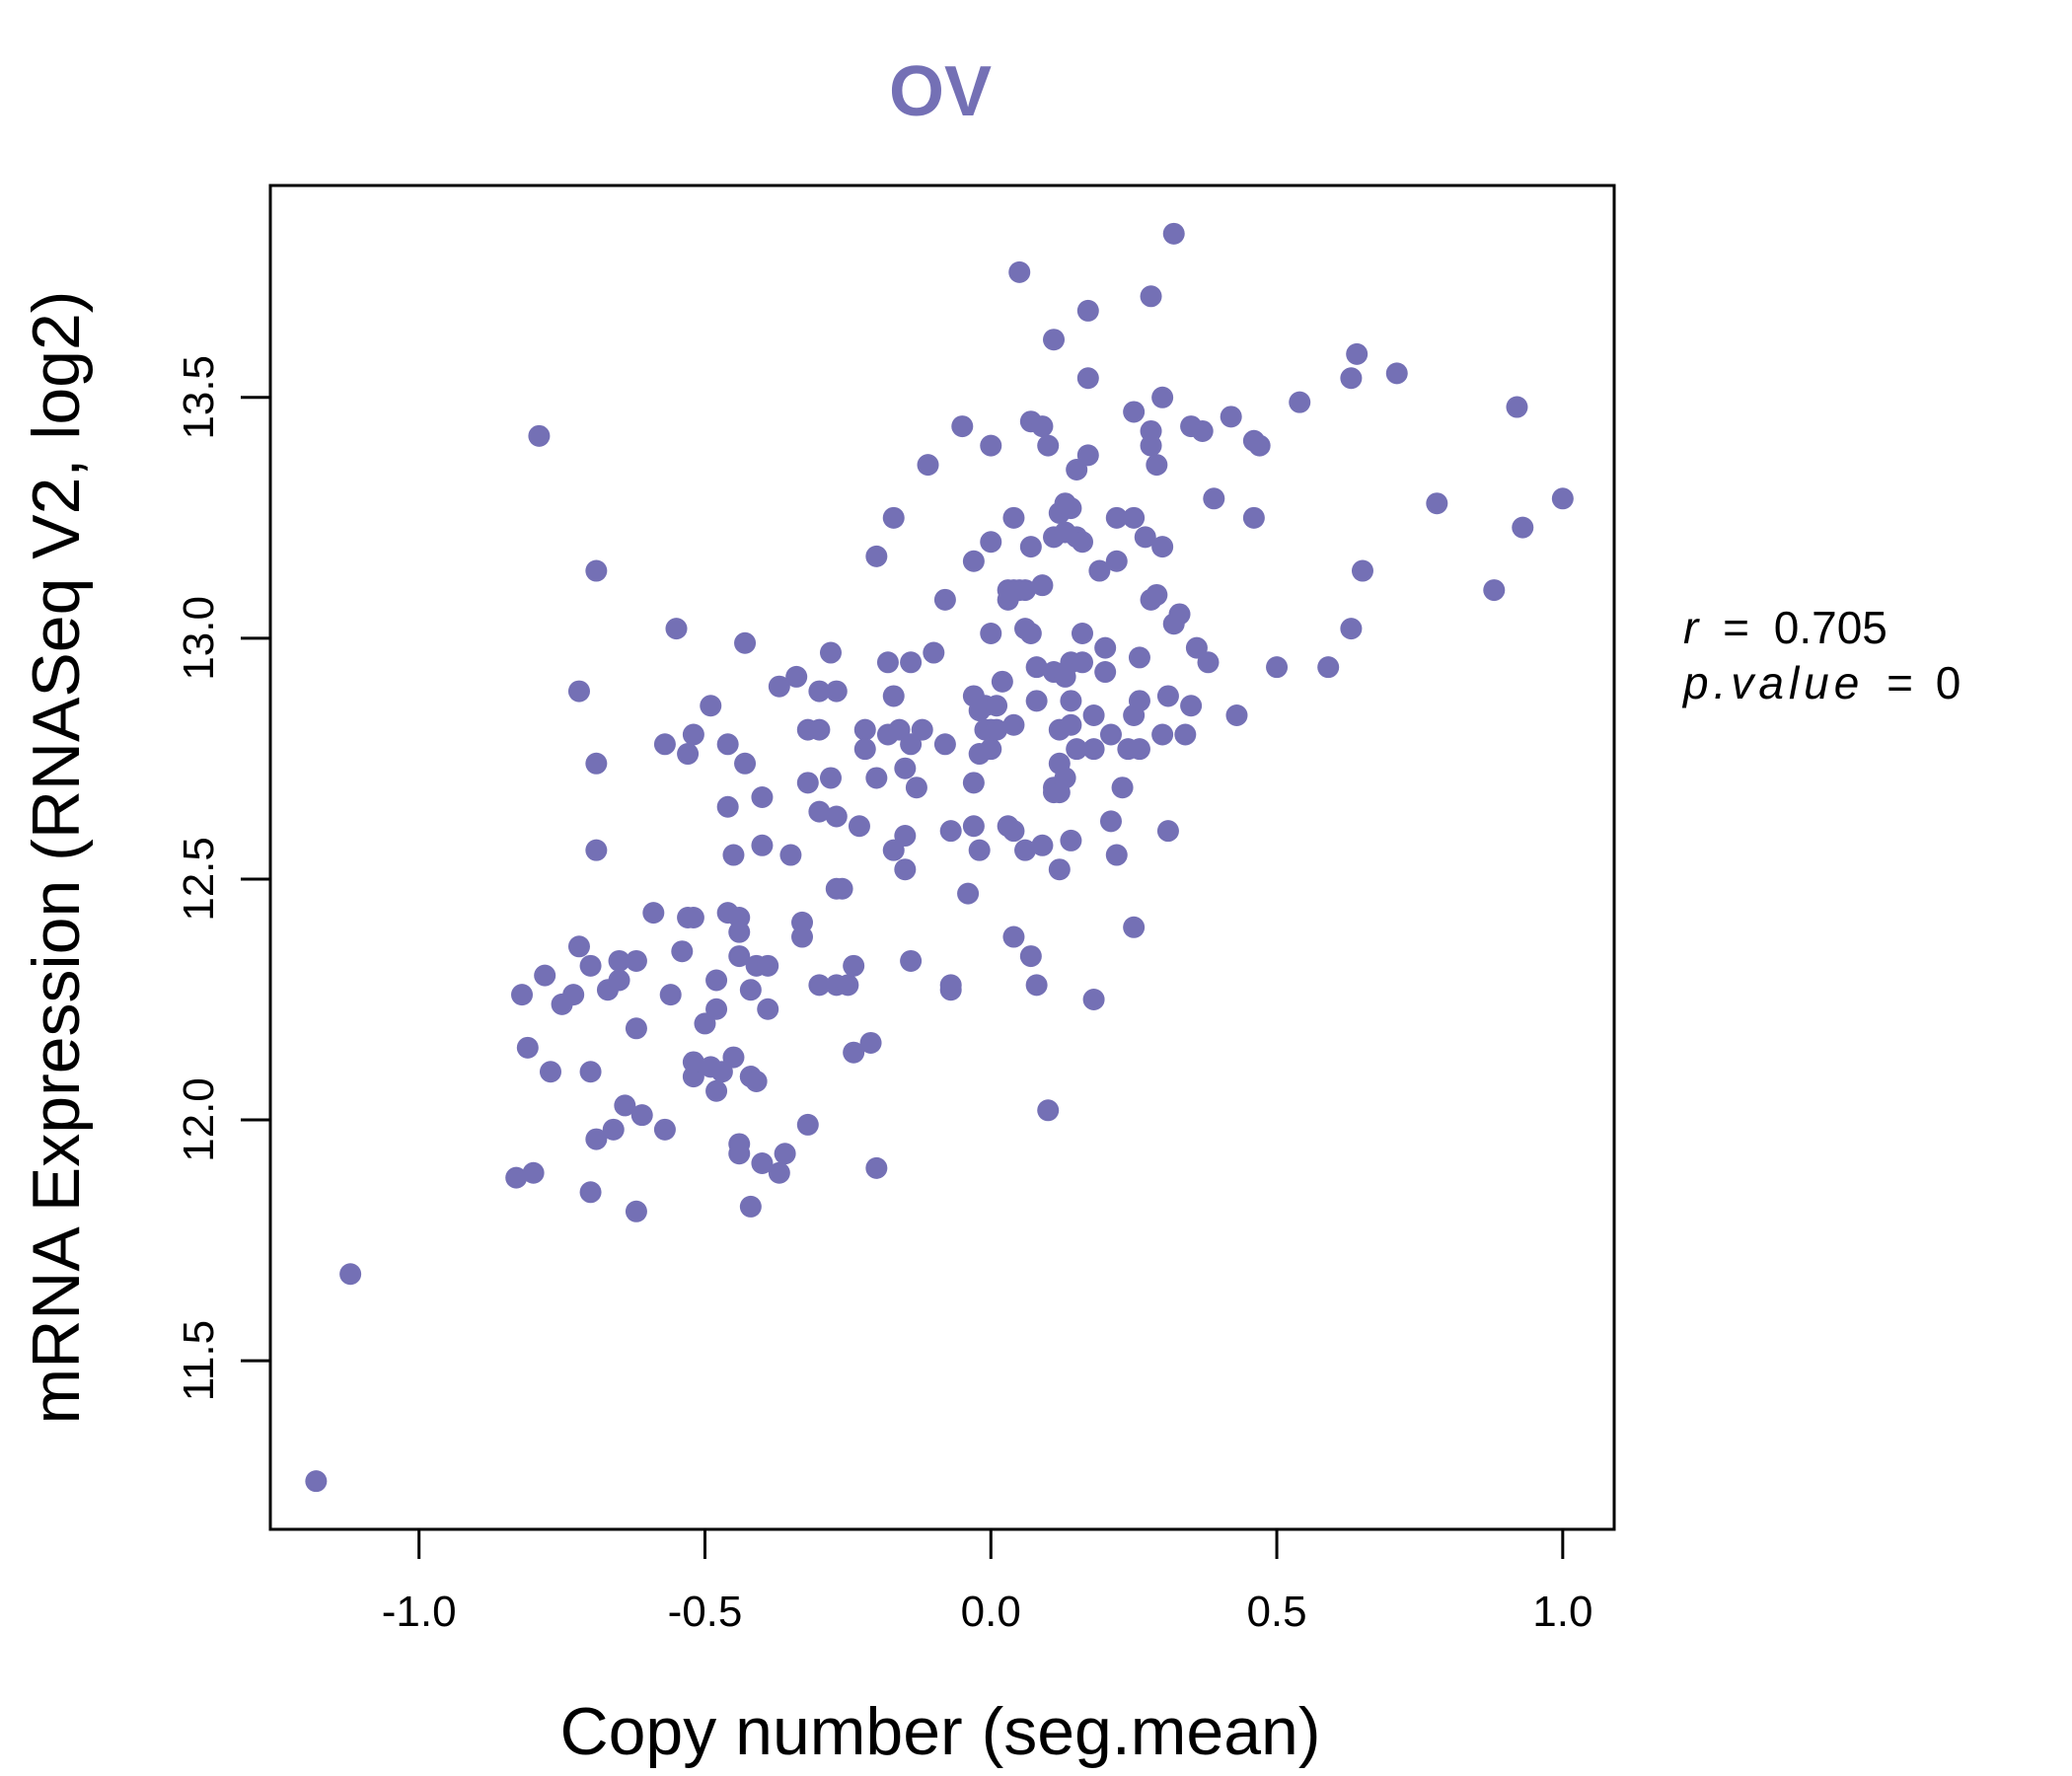  I want to click on r-label: r, so click(1692, 628).